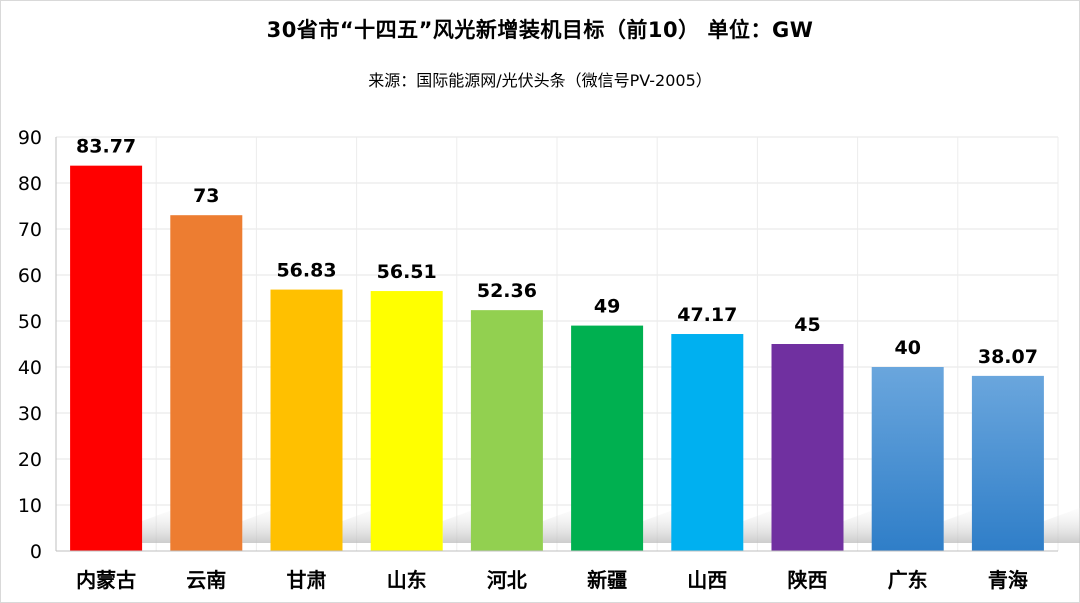  What do you see at coordinates (540, 80) in the screenshot?
I see `chart-subtitle: 来源：国际能源网/光伏头条（微信号PV-2005）` at bounding box center [540, 80].